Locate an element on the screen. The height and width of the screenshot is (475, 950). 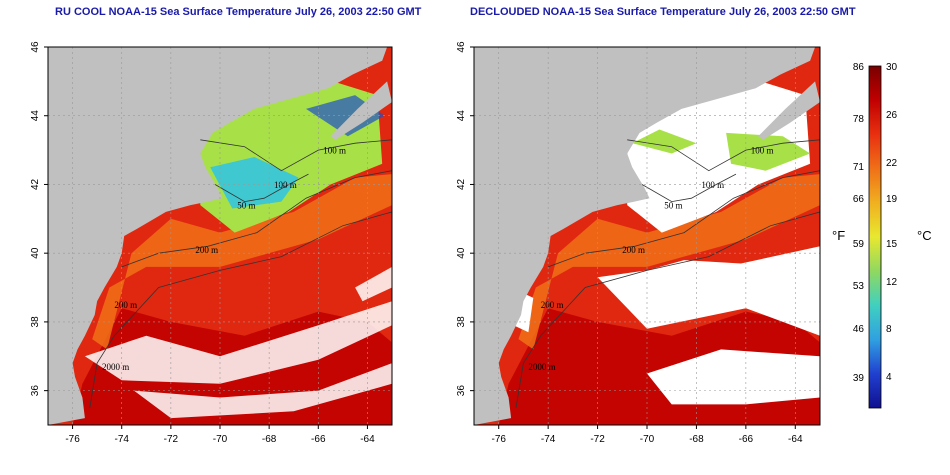
cold-water-patch is located at coordinates (254, 183).